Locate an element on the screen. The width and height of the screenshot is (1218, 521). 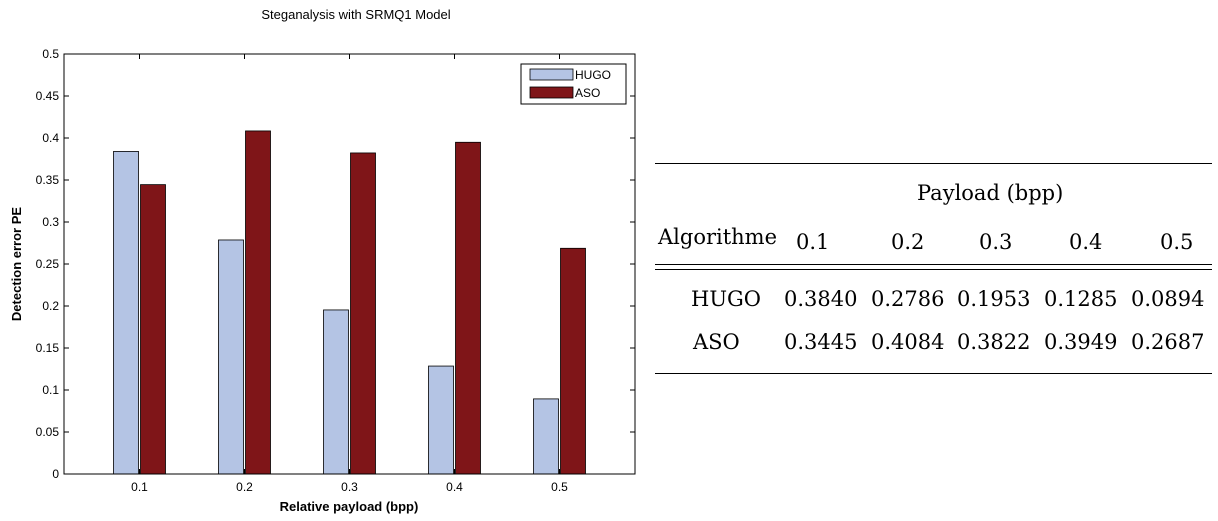
table-top-rule is located at coordinates (933, 163).